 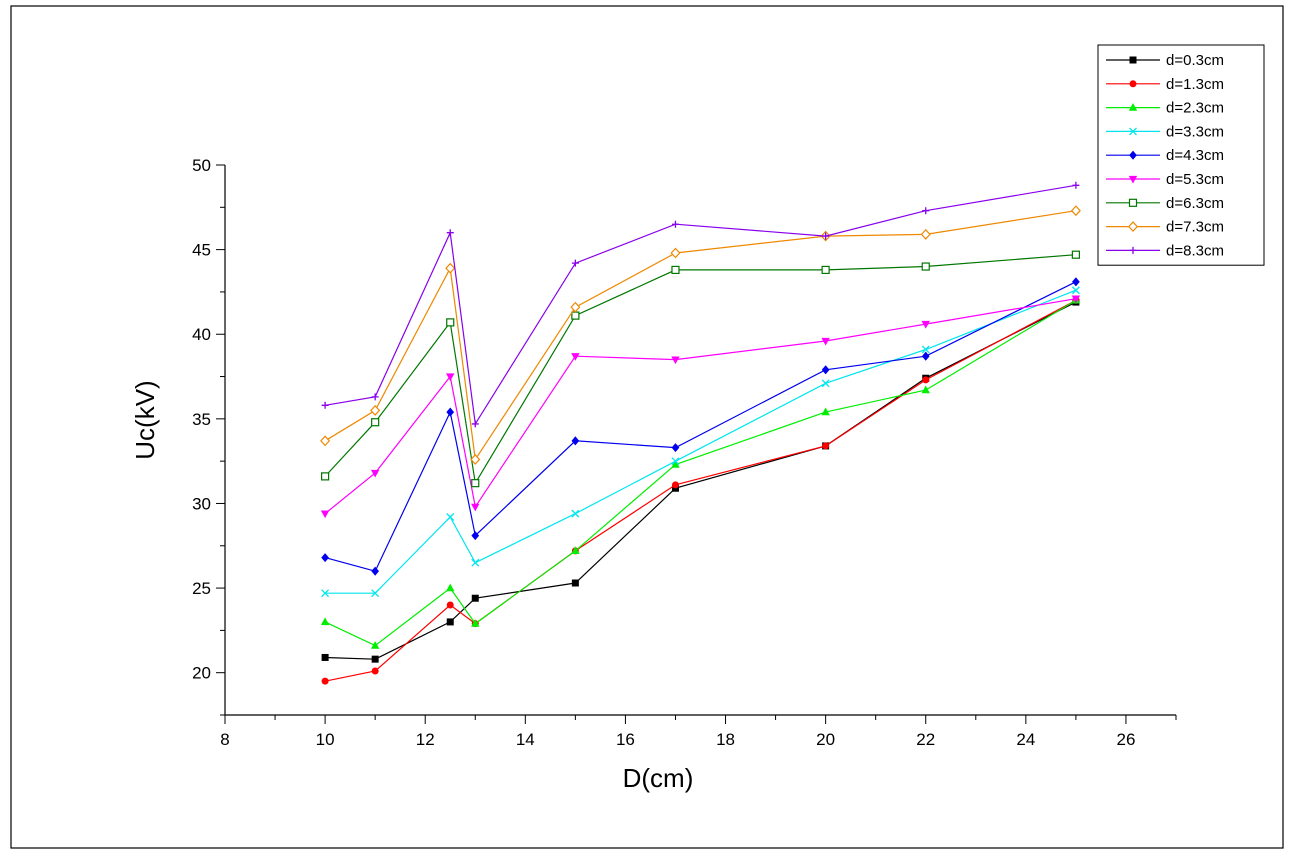 What do you see at coordinates (224, 739) in the screenshot?
I see `x-tick-label: 8` at bounding box center [224, 739].